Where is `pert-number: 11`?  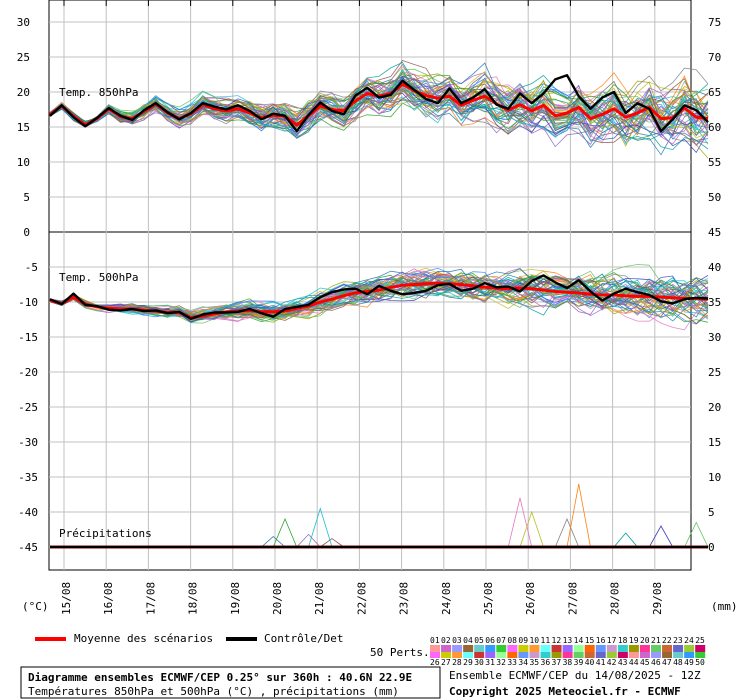 pert-number: 11 is located at coordinates (546, 640).